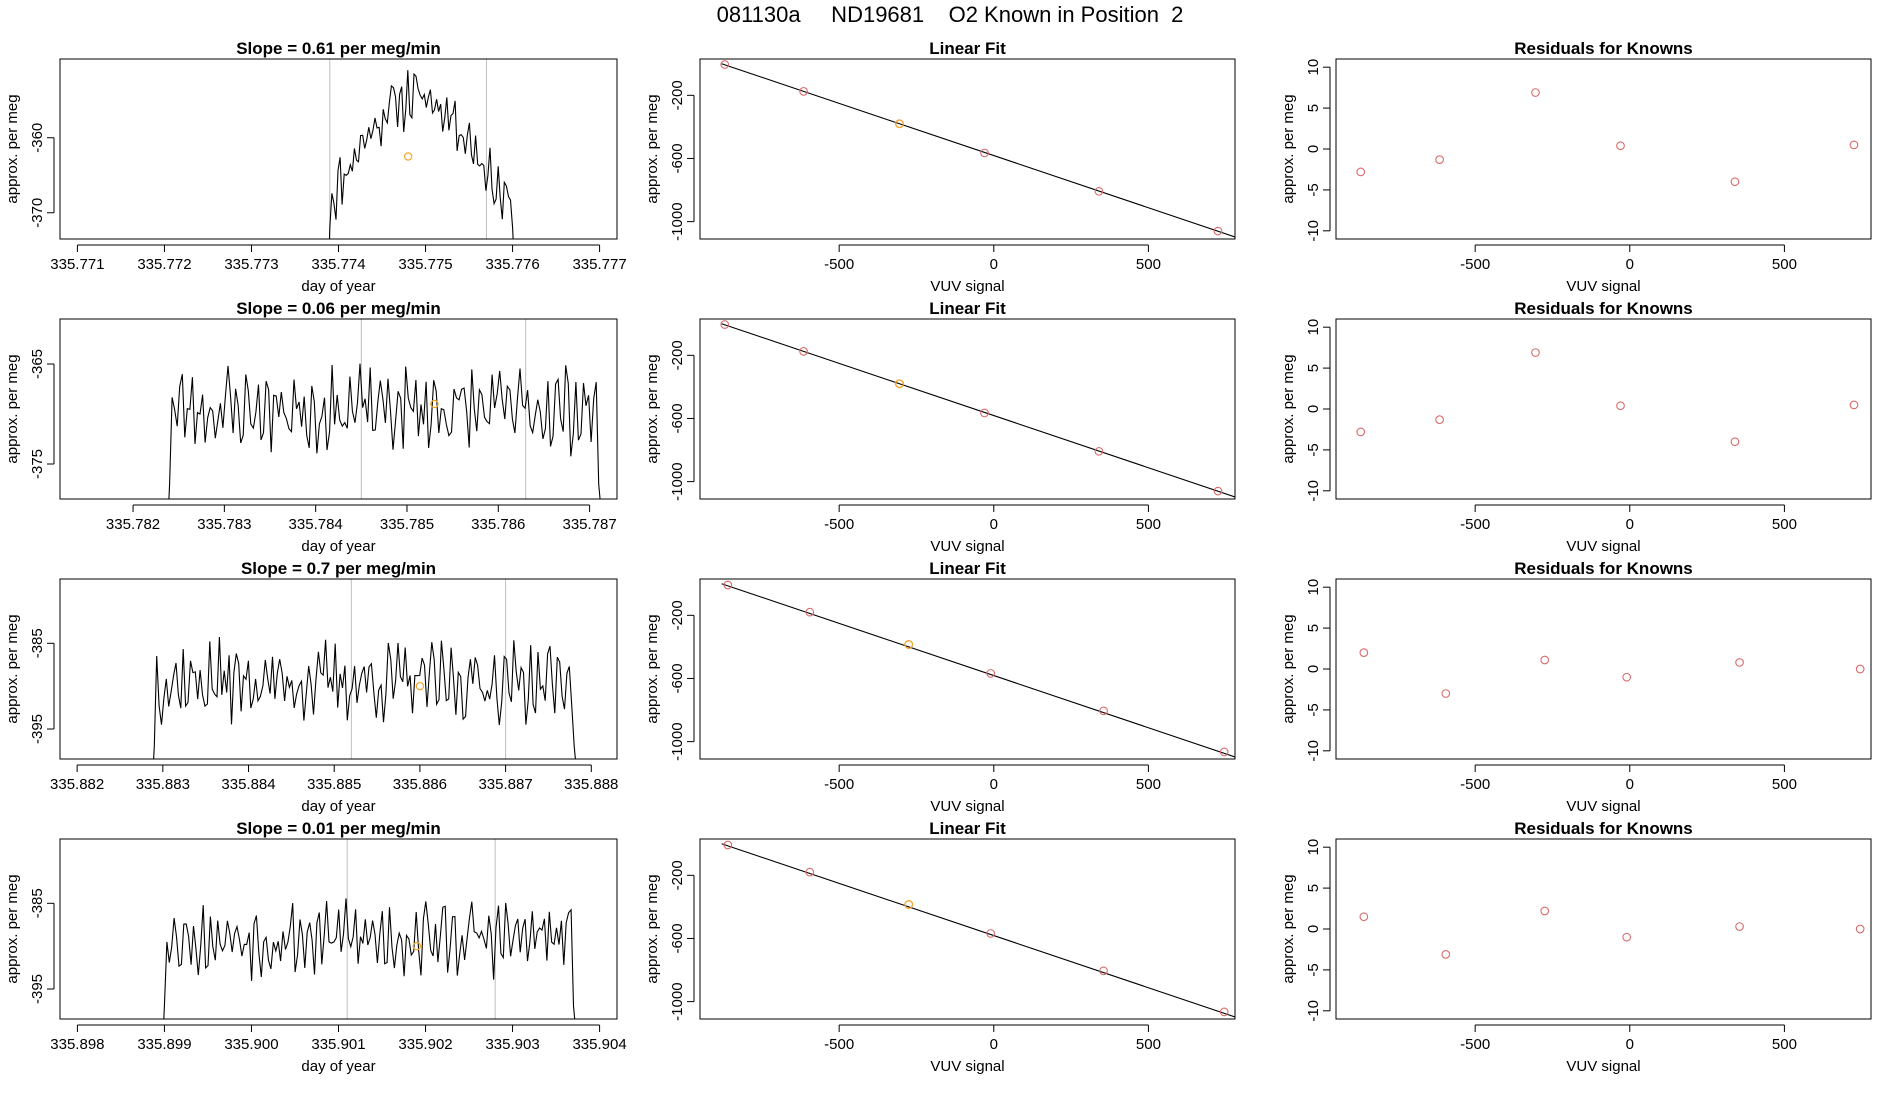  Describe the element at coordinates (164, 264) in the screenshot. I see `x-tick-label: 335.772` at that location.